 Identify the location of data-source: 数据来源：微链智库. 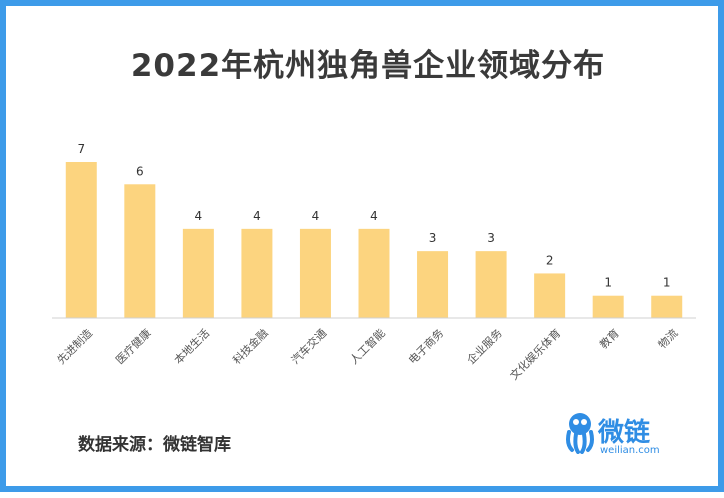
(154, 445).